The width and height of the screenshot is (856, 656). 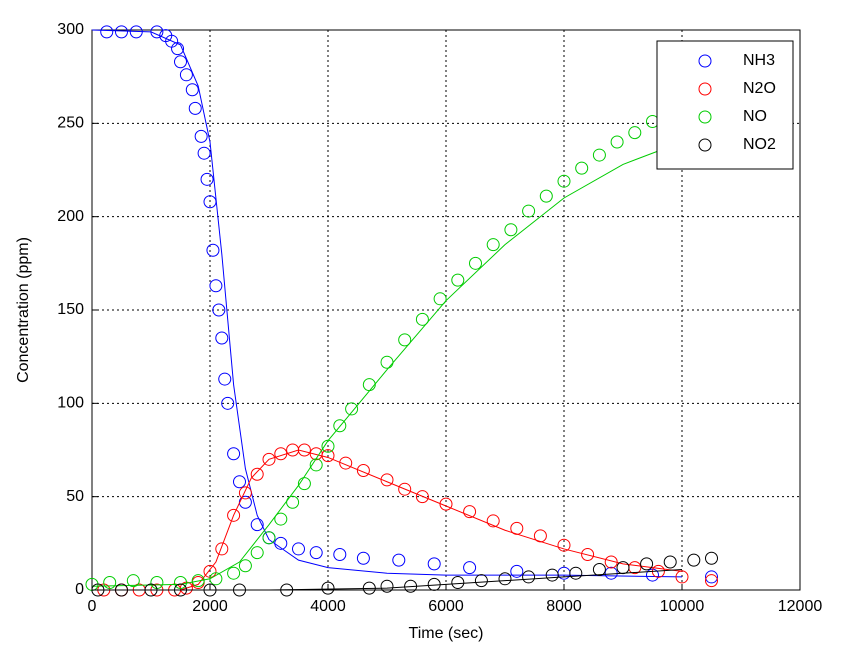 What do you see at coordinates (759, 60) in the screenshot?
I see `legend-label: NH3` at bounding box center [759, 60].